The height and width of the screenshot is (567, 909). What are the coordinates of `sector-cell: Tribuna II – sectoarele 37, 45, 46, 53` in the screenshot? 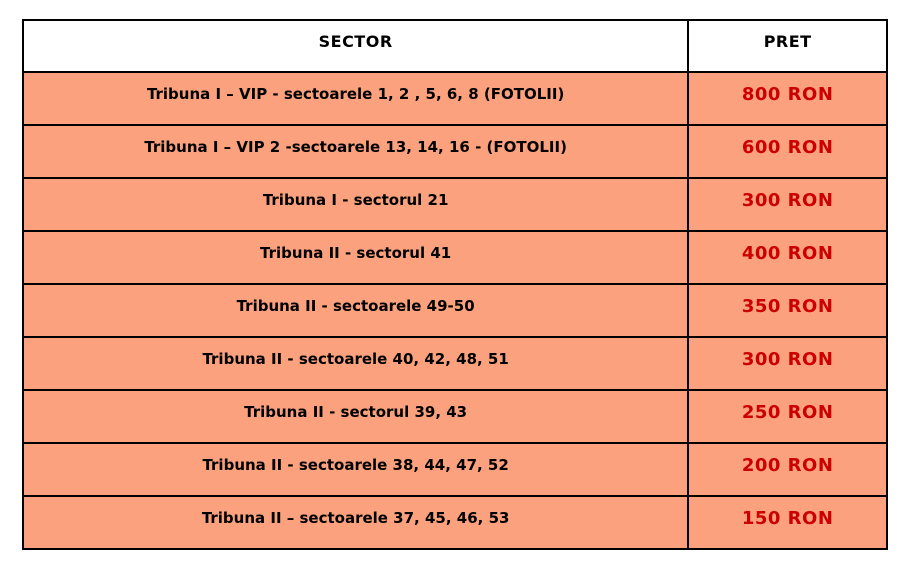 It's located at (355, 522).